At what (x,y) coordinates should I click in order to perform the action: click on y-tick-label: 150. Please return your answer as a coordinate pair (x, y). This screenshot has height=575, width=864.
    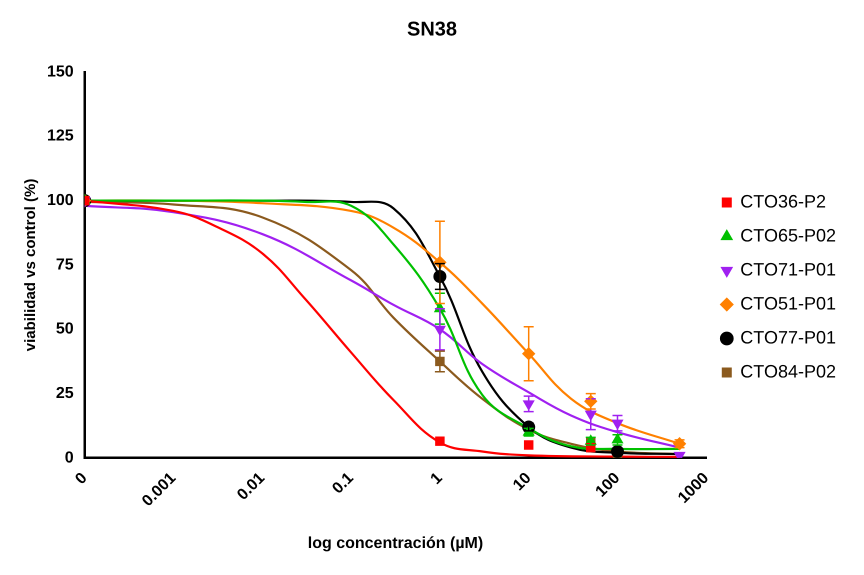
    Looking at the image, I should click on (60, 71).